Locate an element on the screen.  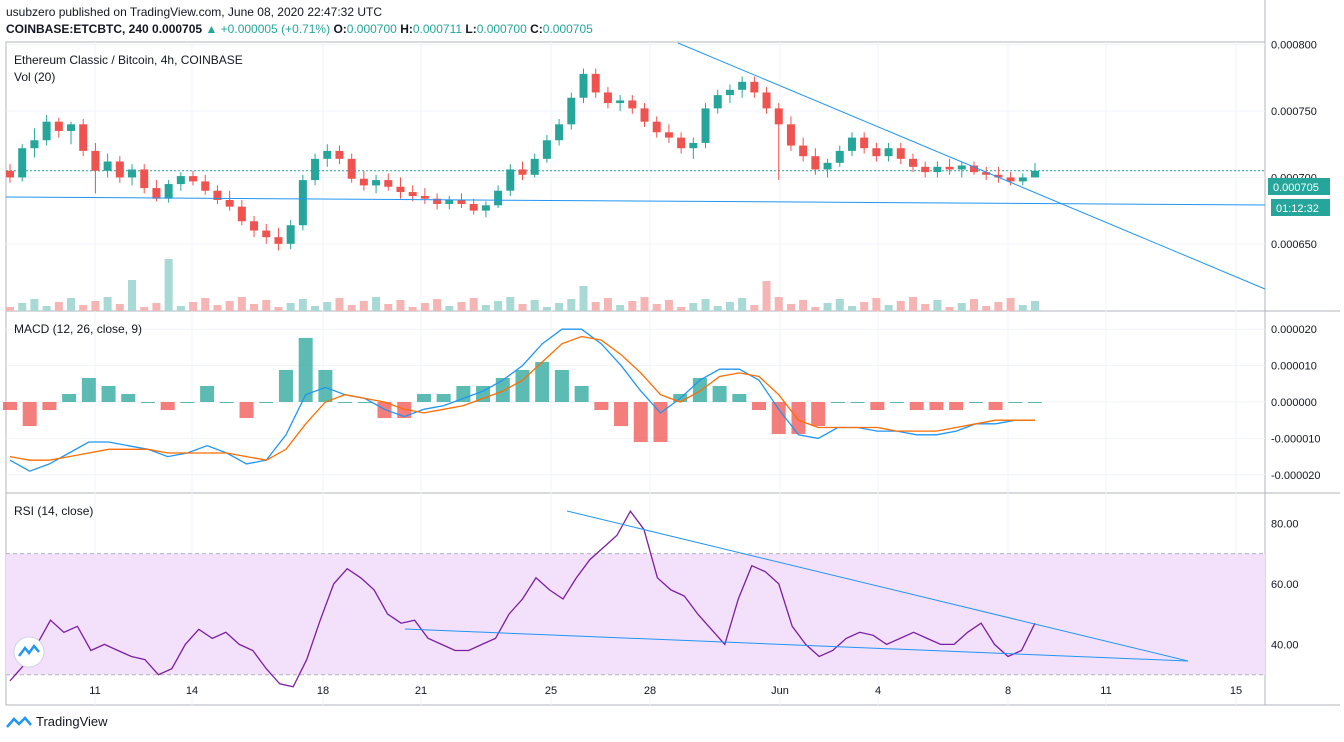
countdown-tag is located at coordinates (1300, 207).